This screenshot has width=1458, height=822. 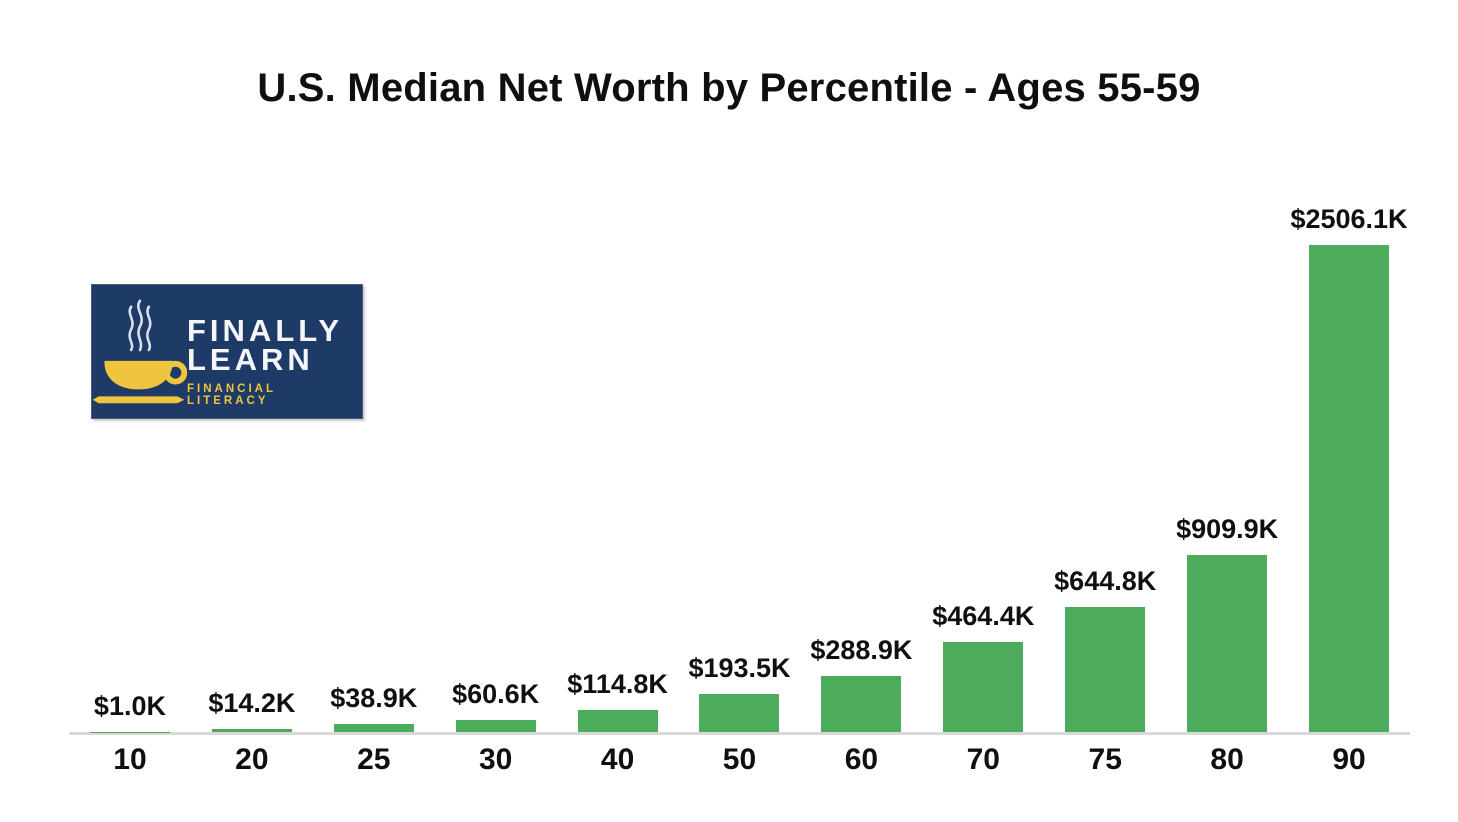 I want to click on bar-value-label: $909.9K, so click(x=1227, y=529).